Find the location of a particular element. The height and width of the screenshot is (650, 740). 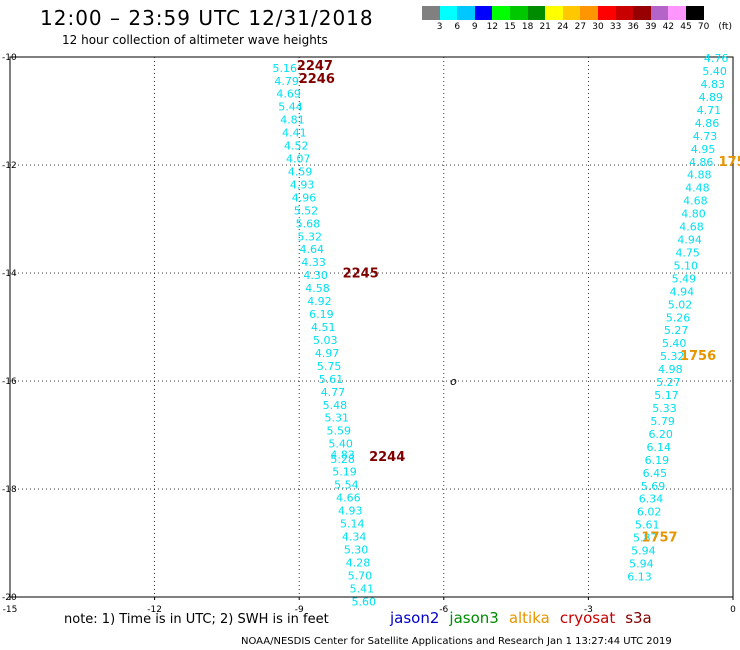

color-scale-label: 18 is located at coordinates (527, 27).